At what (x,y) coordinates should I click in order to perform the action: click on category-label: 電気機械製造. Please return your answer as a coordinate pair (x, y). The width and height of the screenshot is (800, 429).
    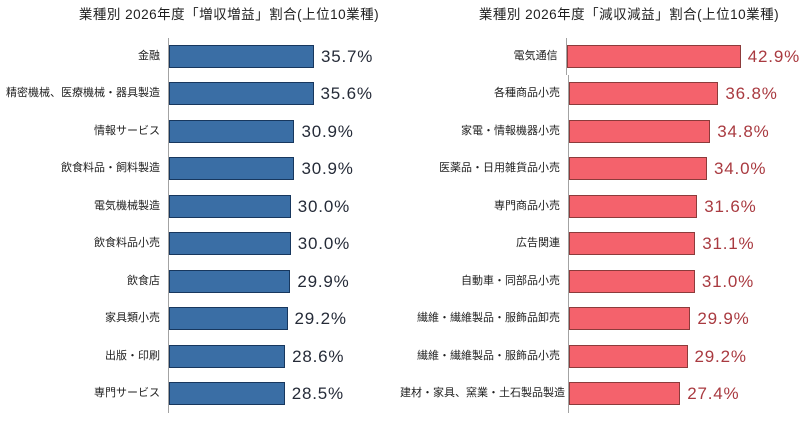
    Looking at the image, I should click on (127, 205).